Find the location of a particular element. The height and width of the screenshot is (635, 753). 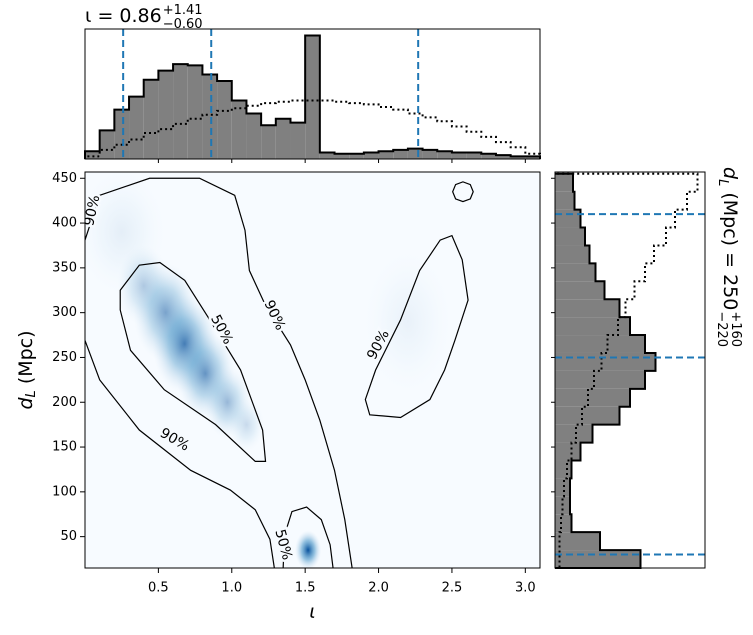

y-tick-label: 350 is located at coordinates (64, 267).